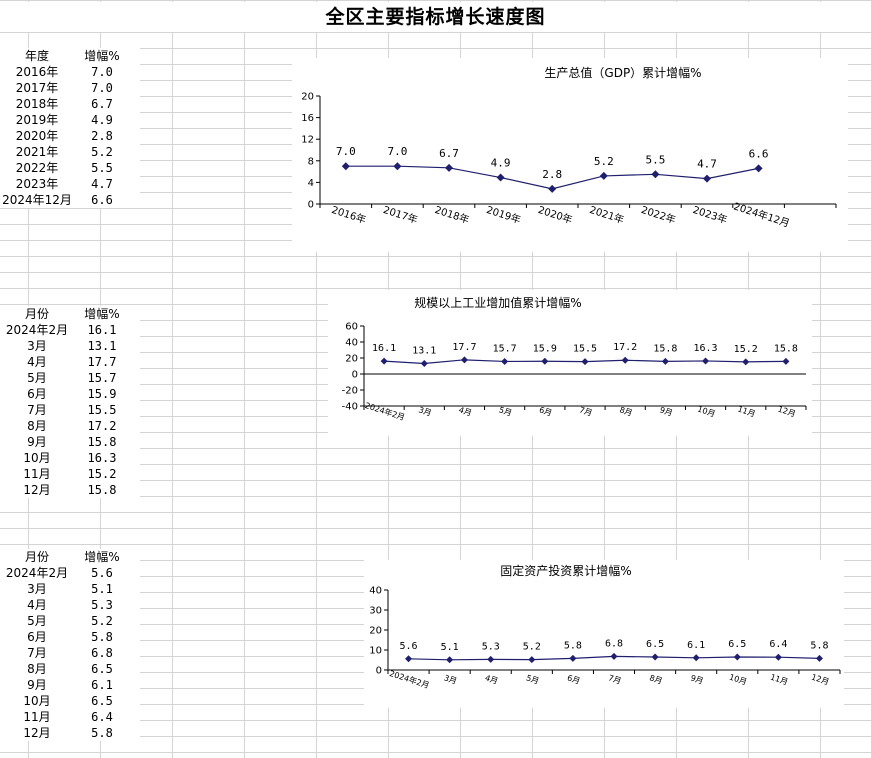 The width and height of the screenshot is (871, 758). Describe the element at coordinates (424, 351) in the screenshot. I see `data-label: 13.1` at that location.